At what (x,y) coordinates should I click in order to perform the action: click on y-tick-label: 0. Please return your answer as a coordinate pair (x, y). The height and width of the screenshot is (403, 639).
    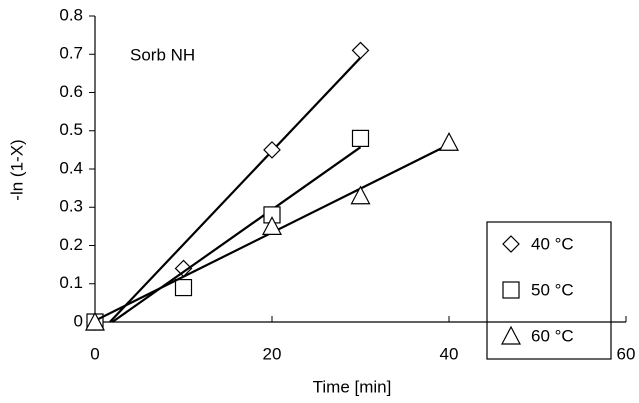
    Looking at the image, I should click on (78, 320).